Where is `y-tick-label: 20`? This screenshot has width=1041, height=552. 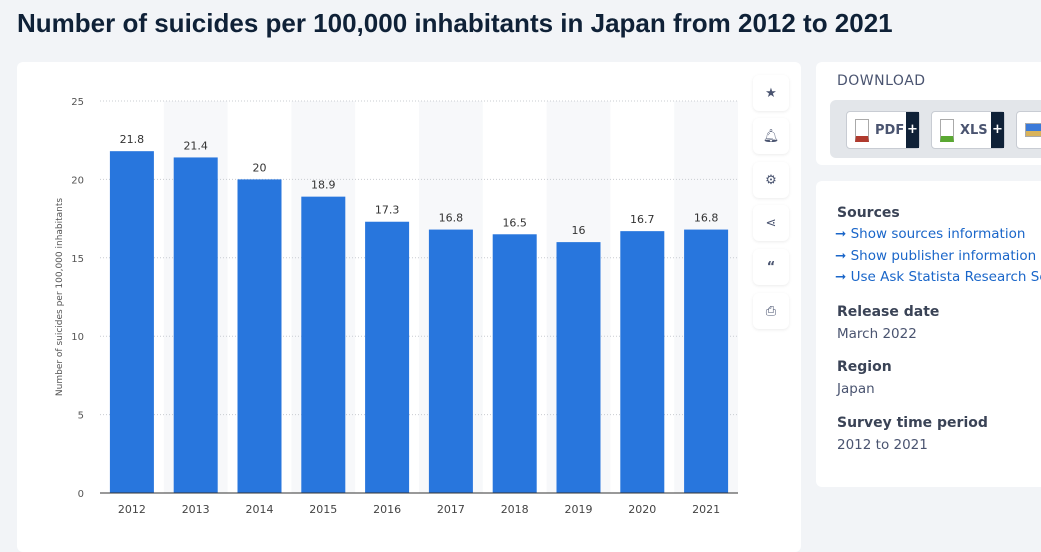
y-tick-label: 20 is located at coordinates (77, 180).